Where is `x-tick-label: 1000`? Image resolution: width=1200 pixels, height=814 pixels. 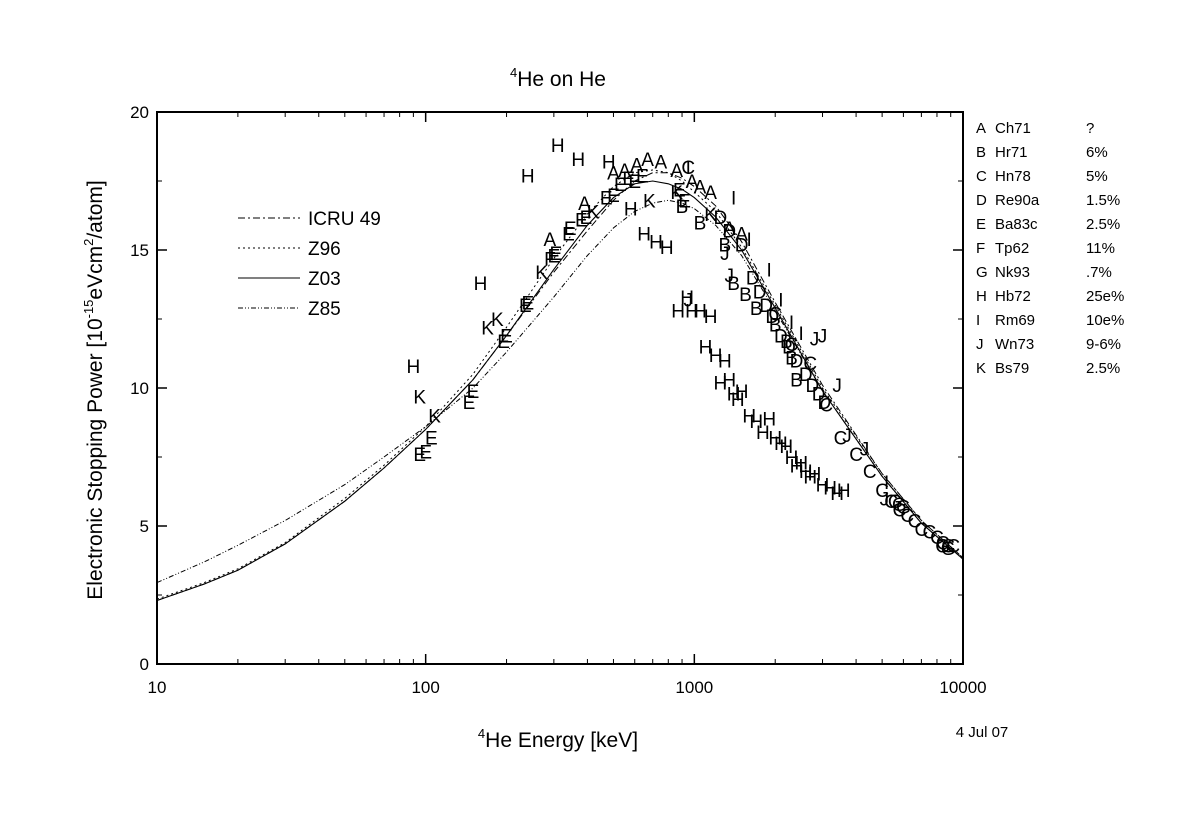
x-tick-label: 1000 is located at coordinates (694, 687).